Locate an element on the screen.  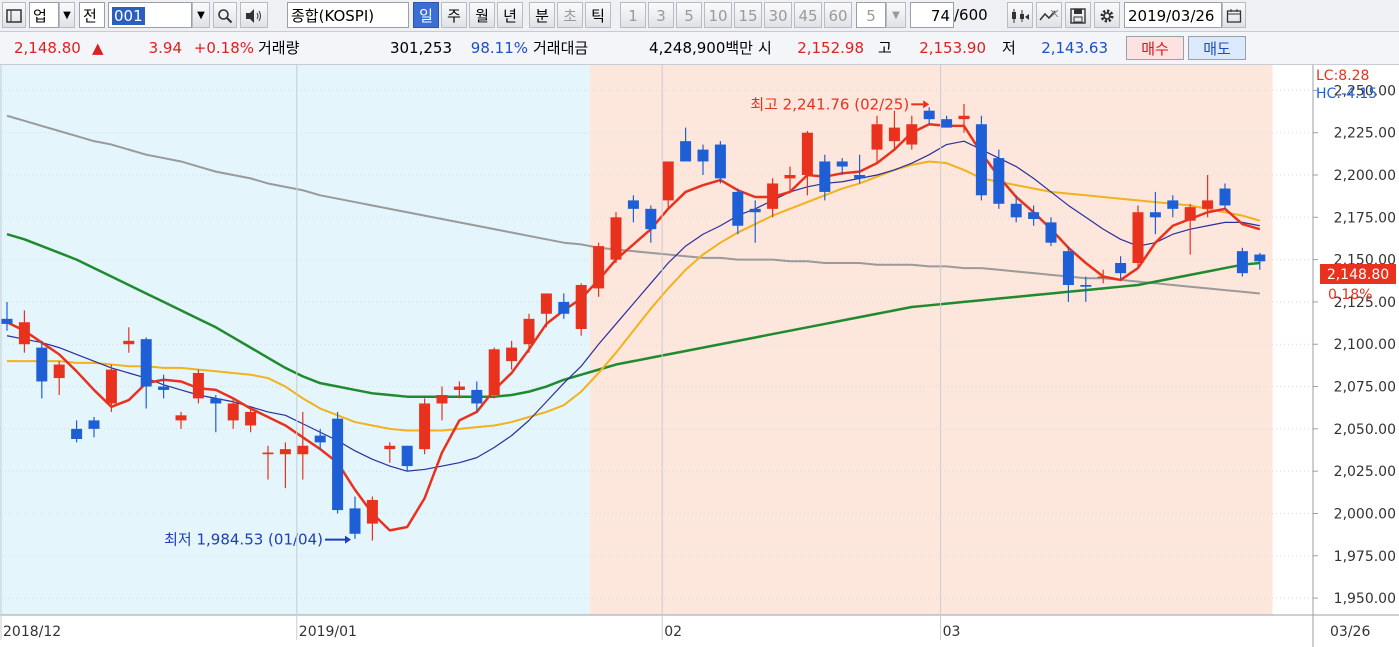
buy-label: 매수 is located at coordinates (1155, 49).